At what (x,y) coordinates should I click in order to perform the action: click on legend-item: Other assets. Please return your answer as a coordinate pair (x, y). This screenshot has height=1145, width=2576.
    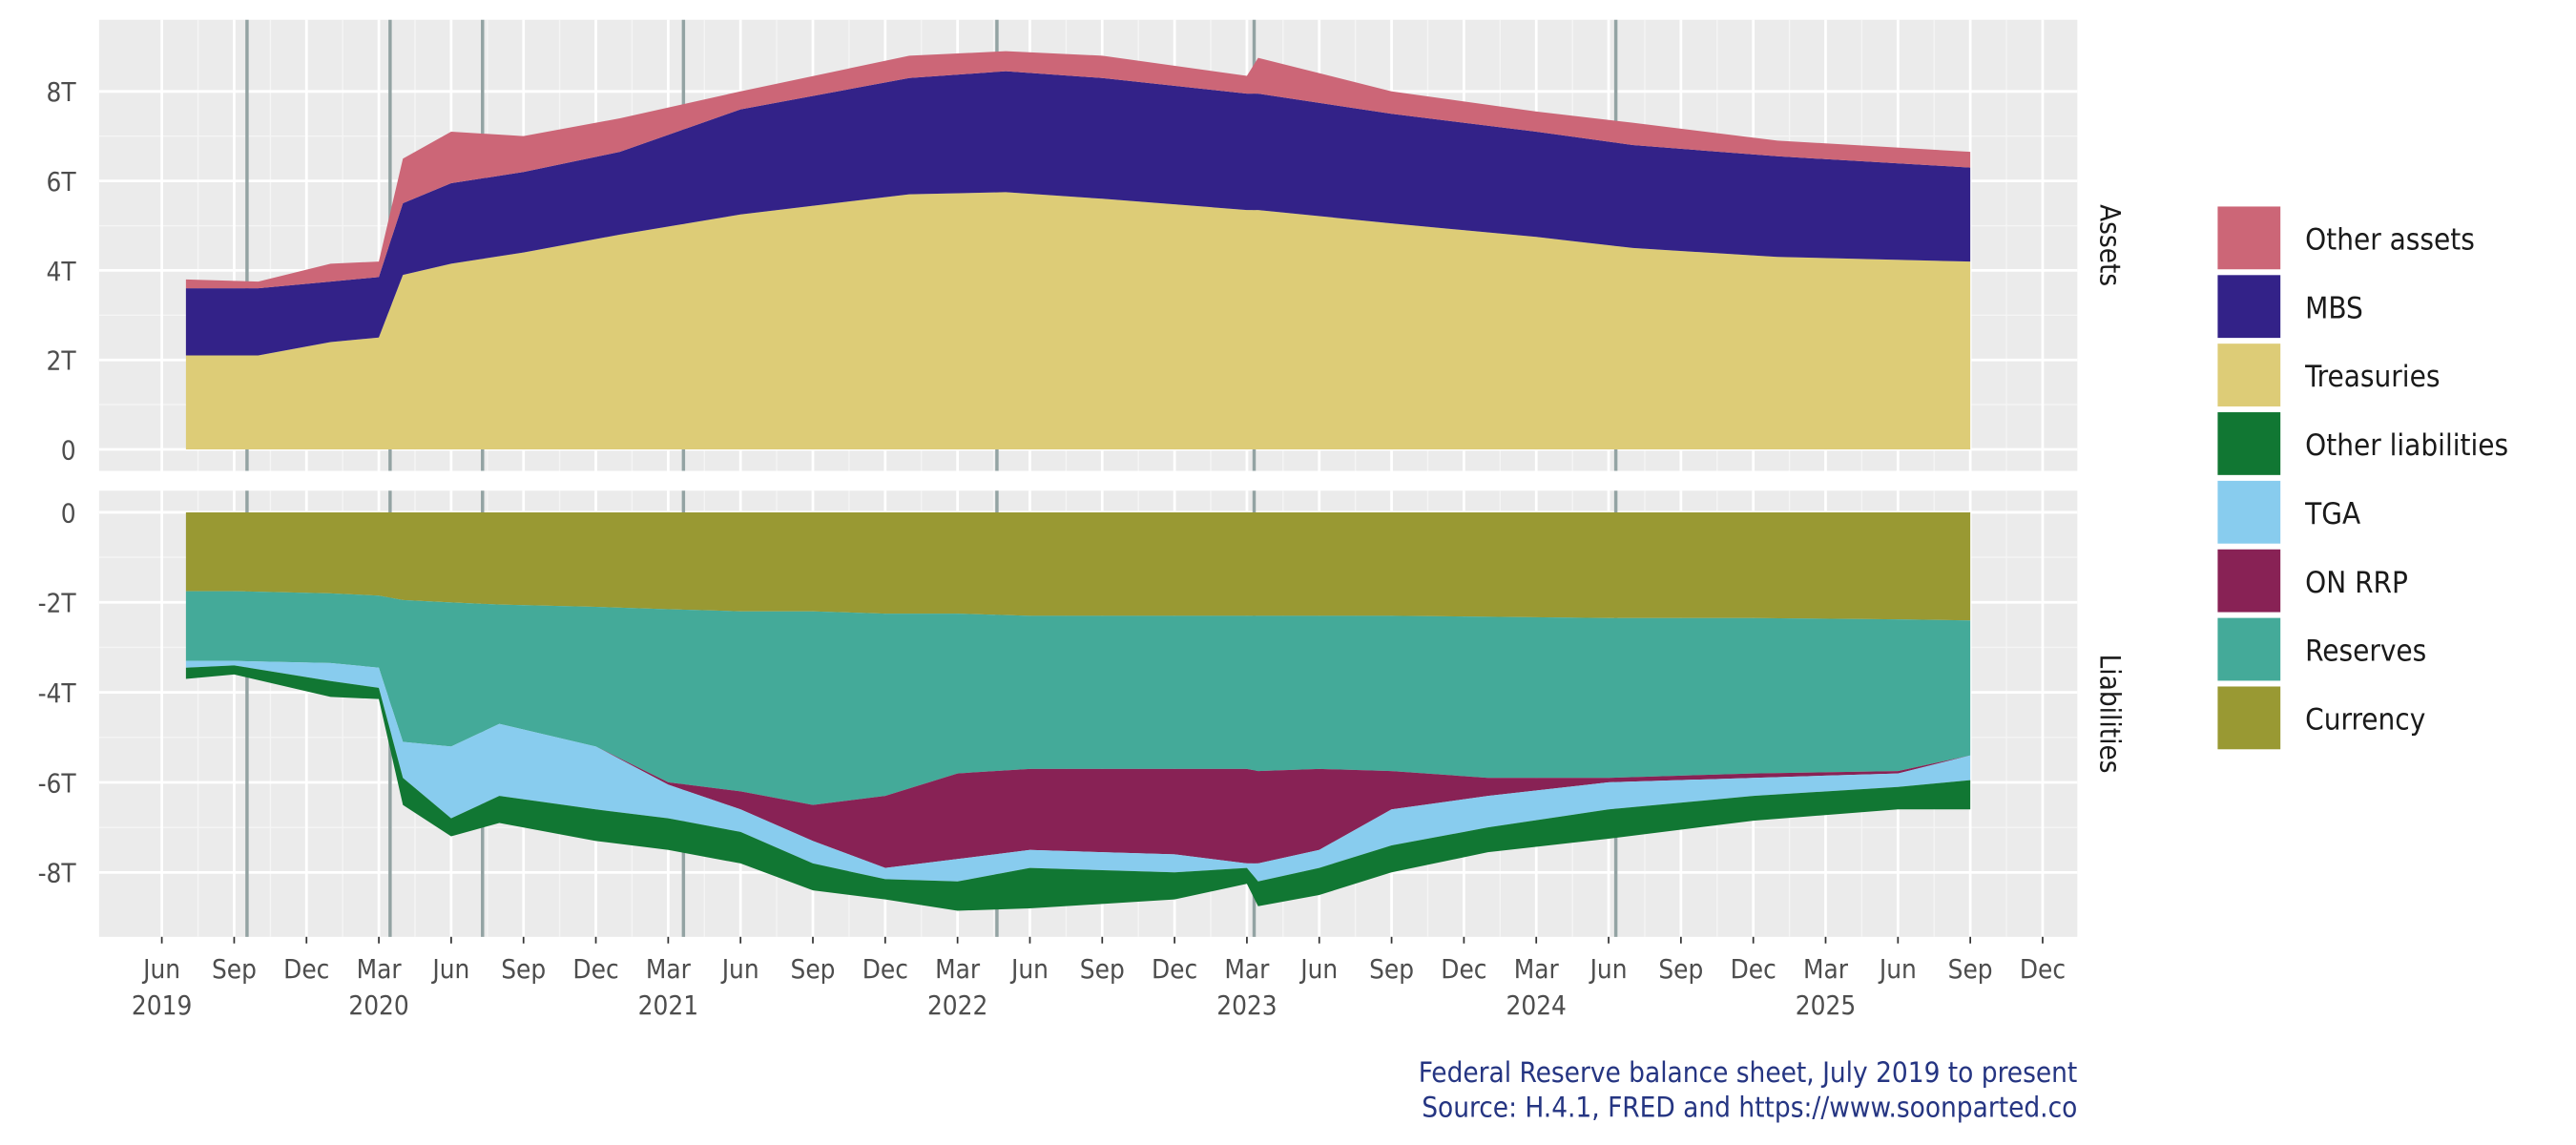
    Looking at the image, I should click on (2346, 238).